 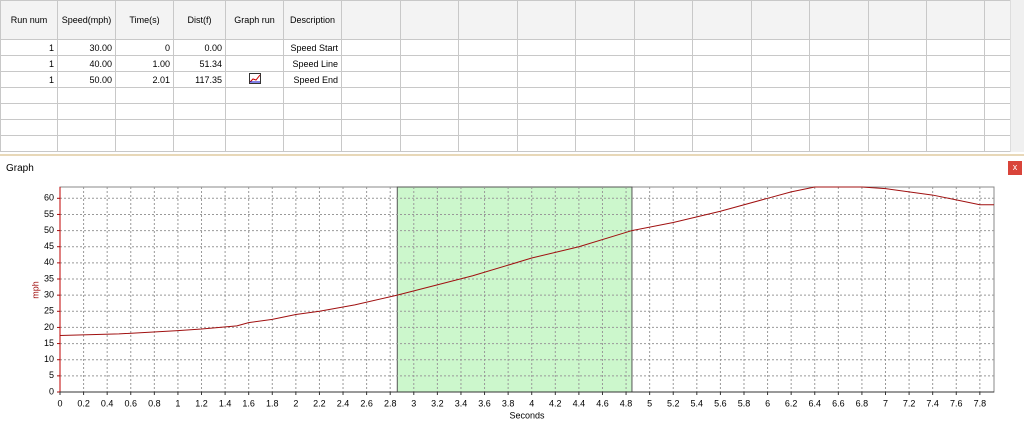 What do you see at coordinates (107, 403) in the screenshot?
I see `x-tick-label: 0.4` at bounding box center [107, 403].